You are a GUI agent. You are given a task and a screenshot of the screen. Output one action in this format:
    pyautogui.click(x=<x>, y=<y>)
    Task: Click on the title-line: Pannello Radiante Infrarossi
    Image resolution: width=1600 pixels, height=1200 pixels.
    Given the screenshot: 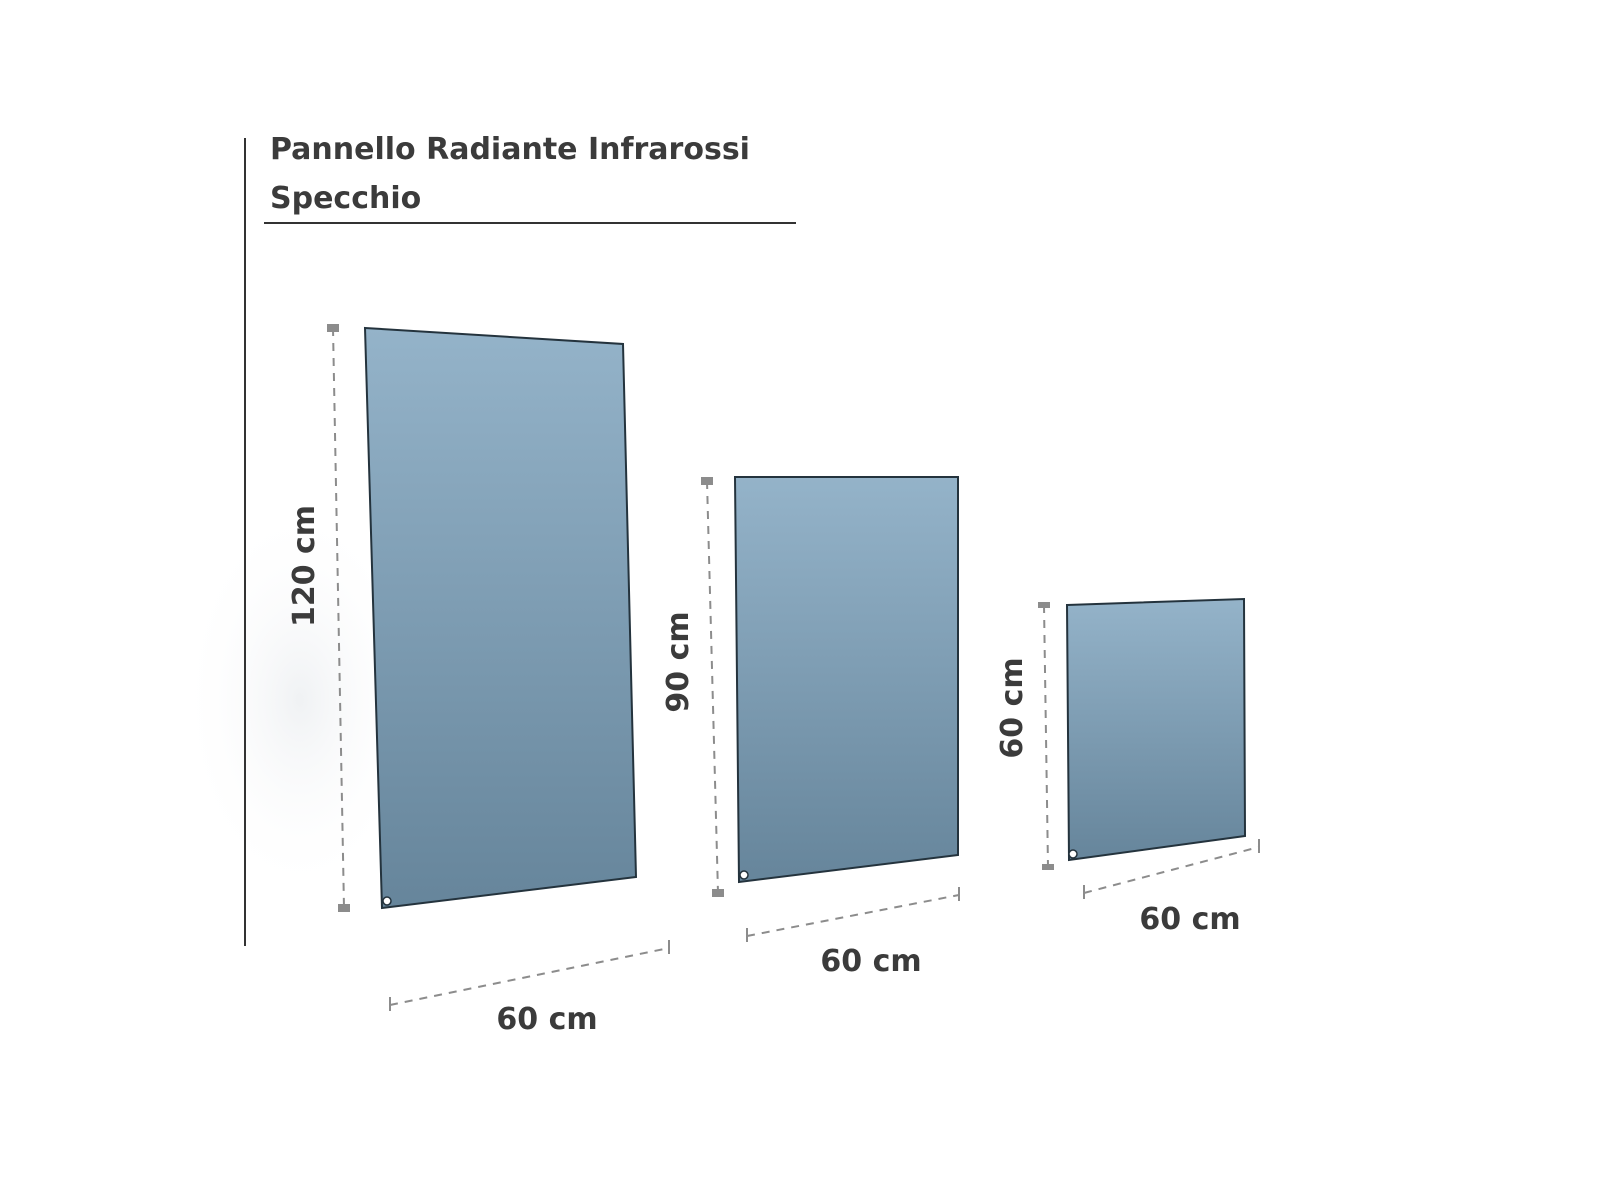 What is the action you would take?
    pyautogui.click(x=510, y=149)
    